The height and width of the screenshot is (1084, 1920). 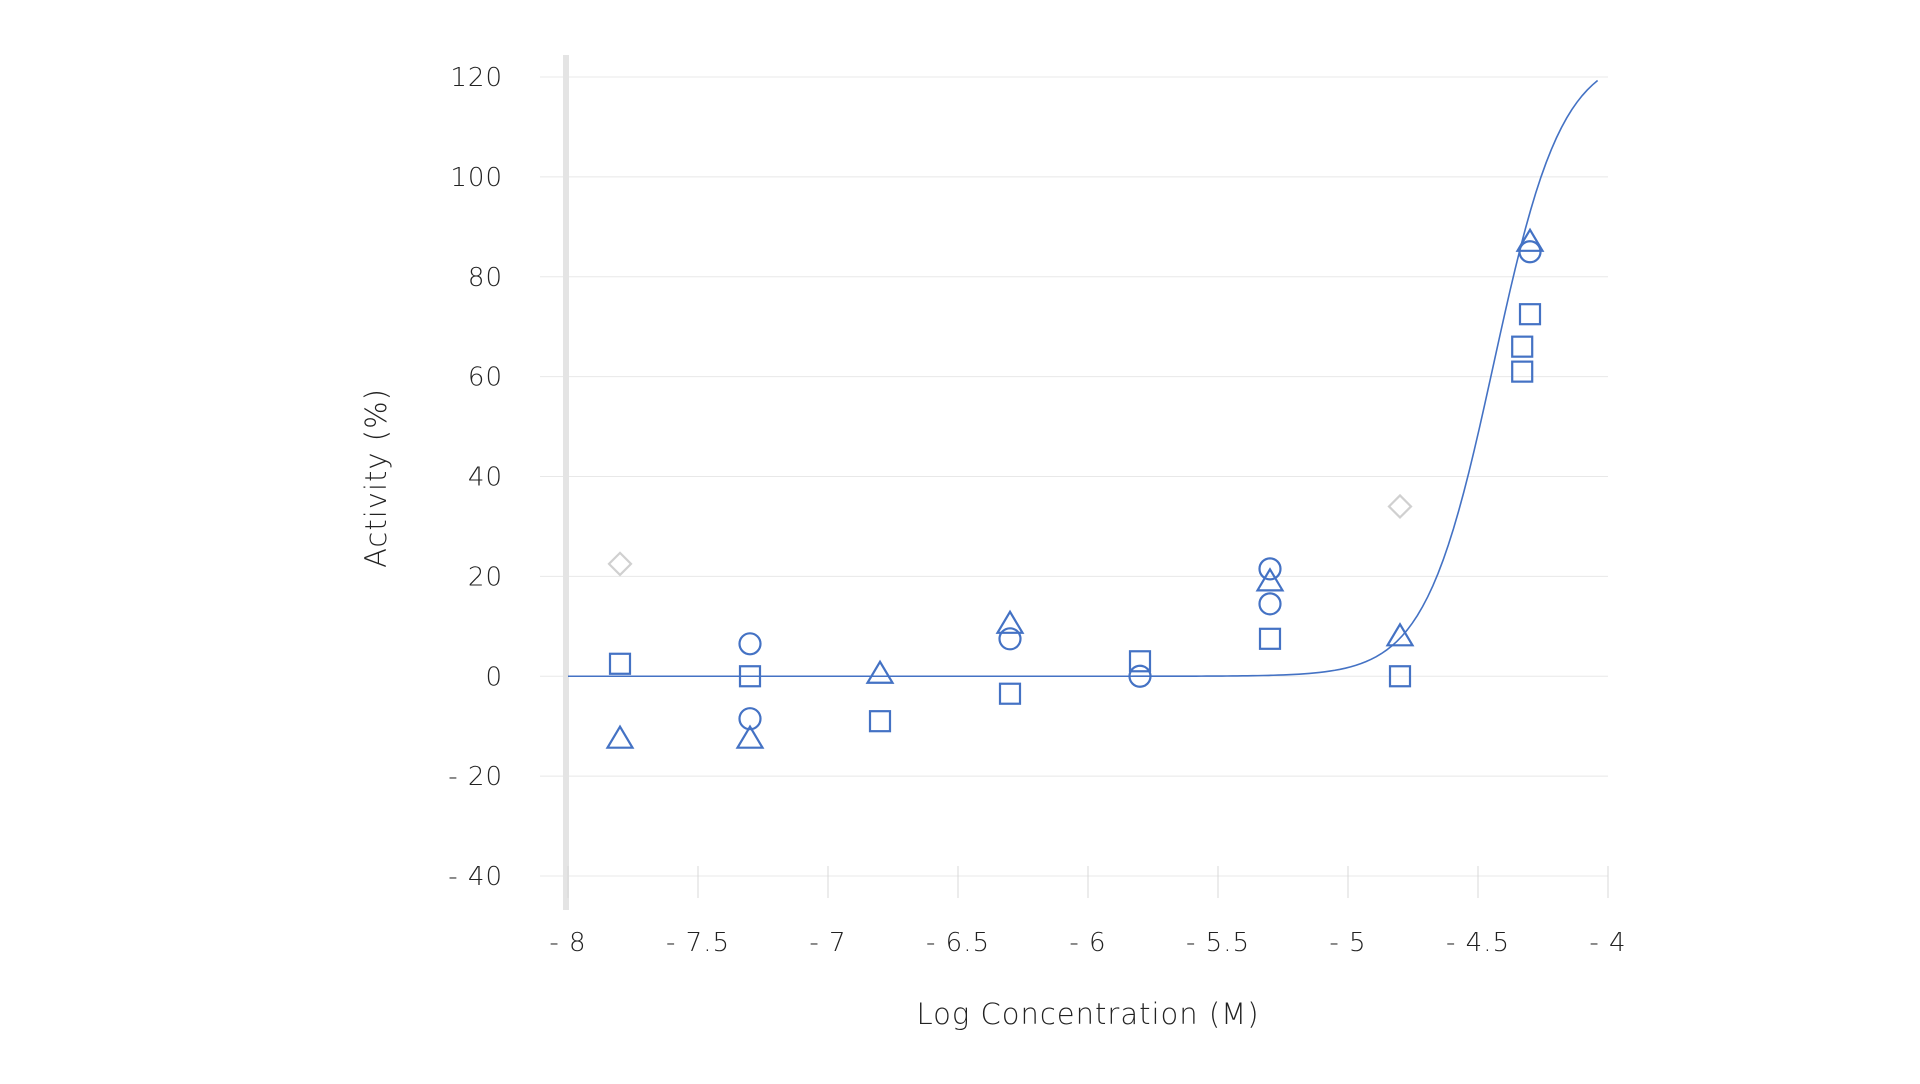 I want to click on y-tick-label: 100, so click(x=476, y=178).